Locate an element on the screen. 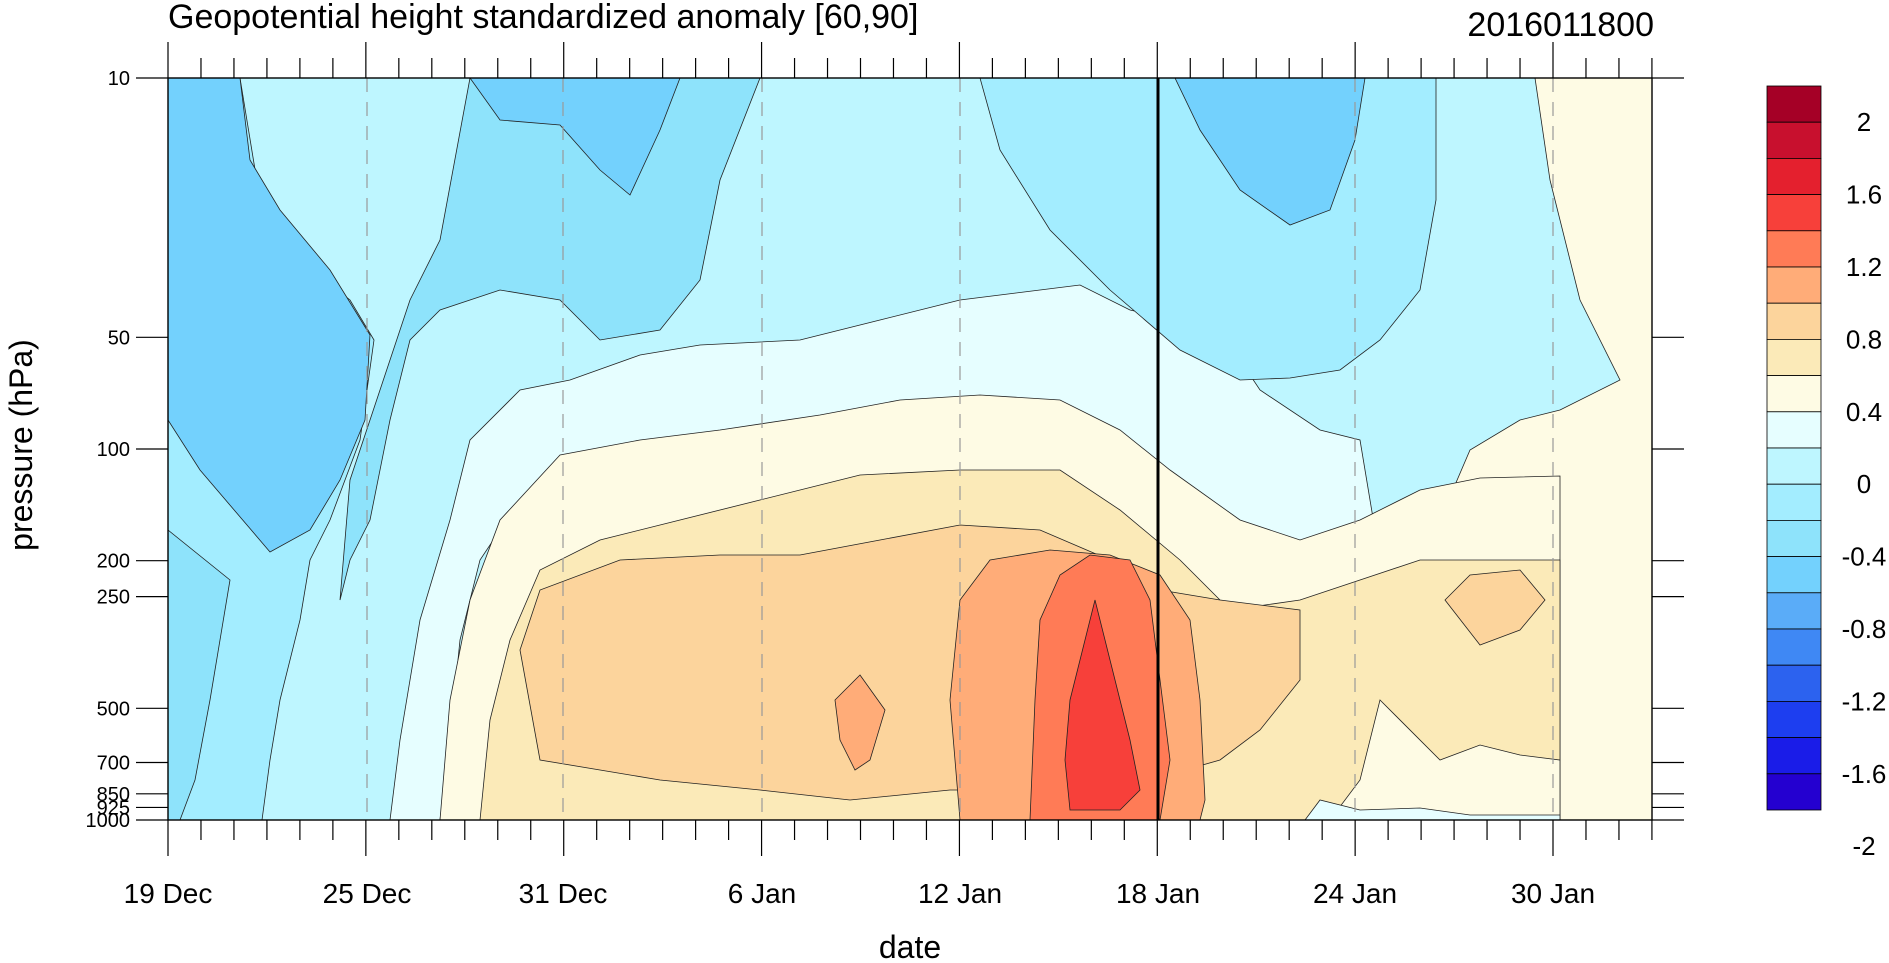  field-cold-upper-mid-core is located at coordinates (575, 137).